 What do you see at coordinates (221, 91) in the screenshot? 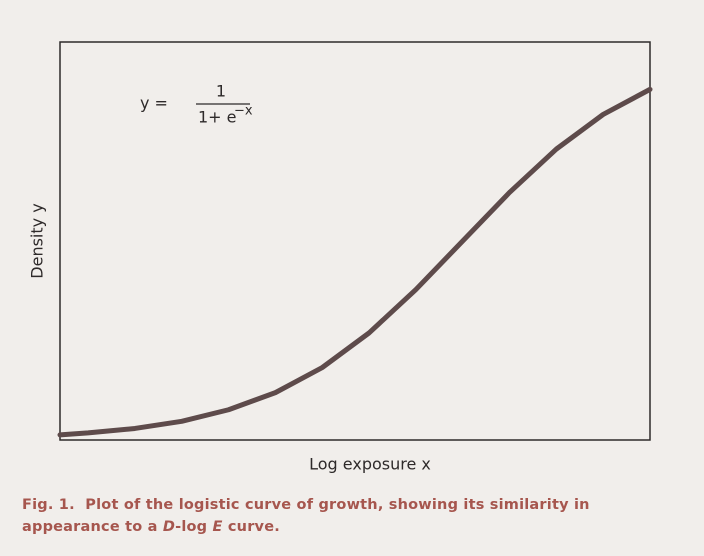
I see `formula-numerator: 1` at bounding box center [221, 91].